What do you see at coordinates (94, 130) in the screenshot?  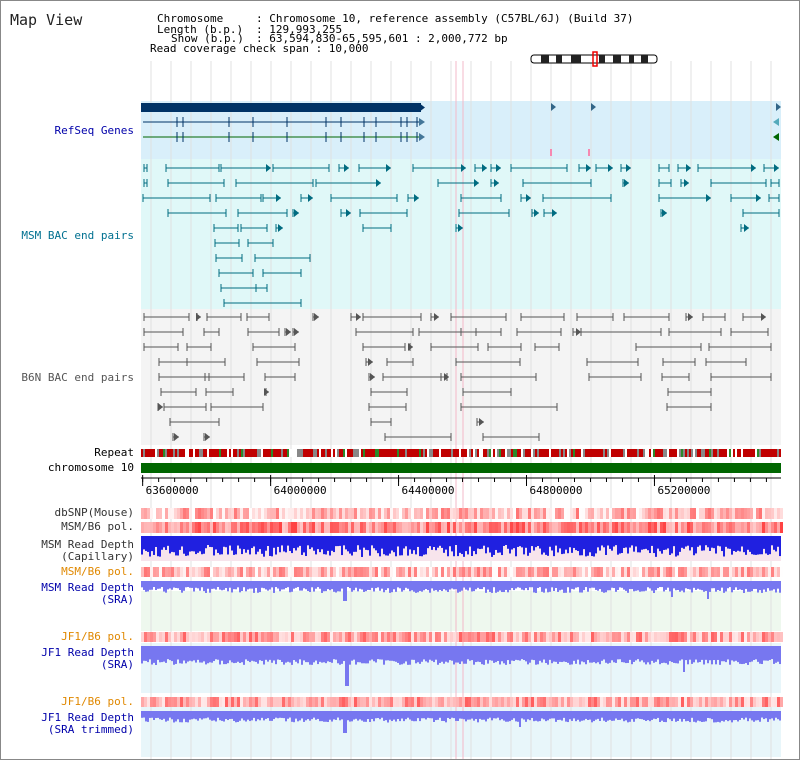 I see `track-label-refseq: RefSeq Genes` at bounding box center [94, 130].